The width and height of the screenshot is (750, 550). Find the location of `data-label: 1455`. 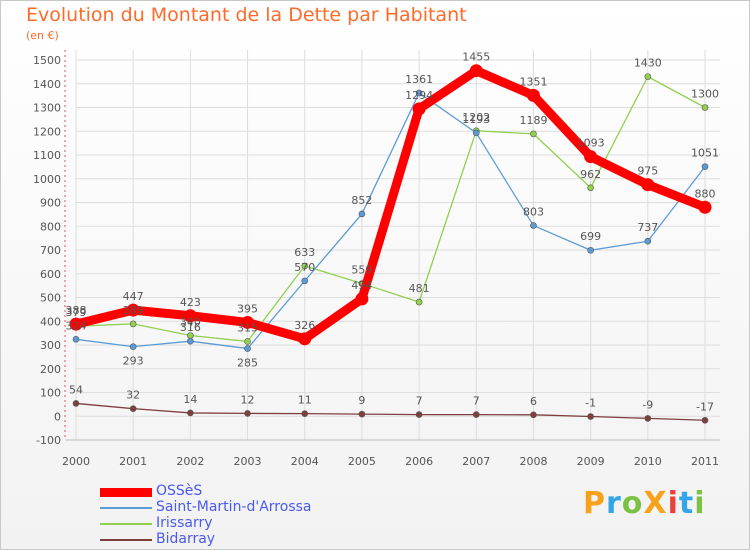

data-label: 1455 is located at coordinates (476, 57).